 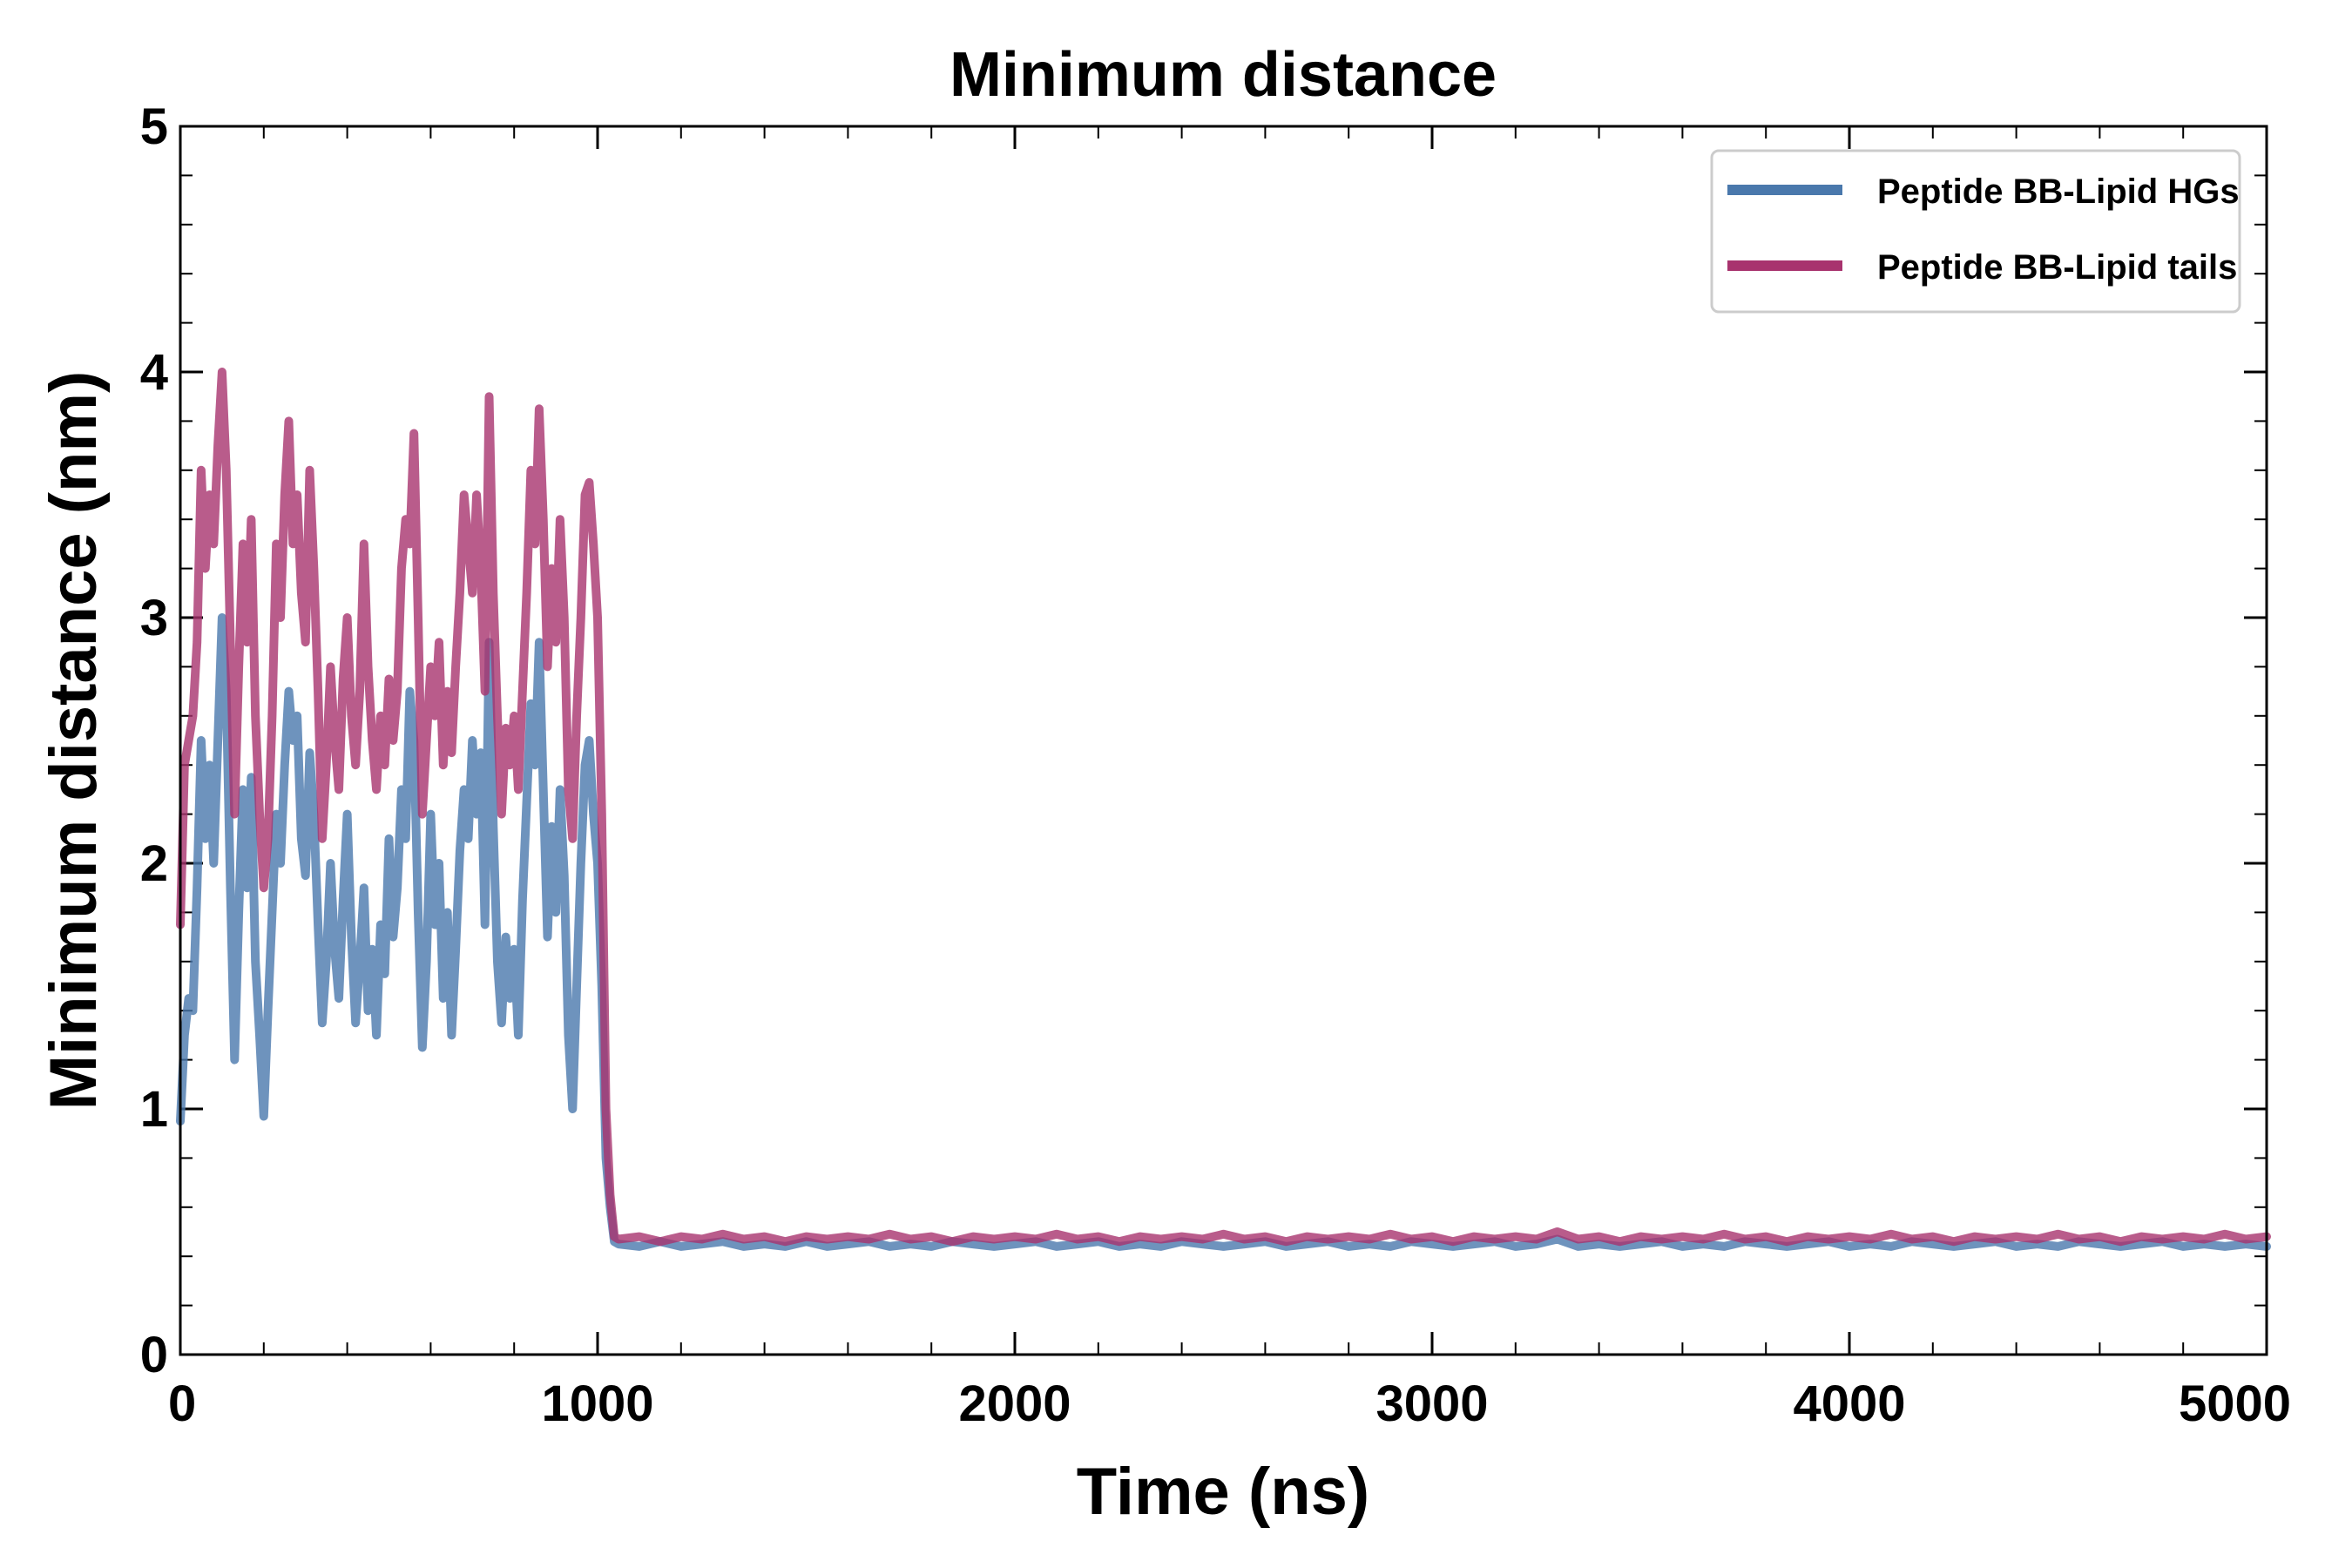 I want to click on x-tick-label: 5000, so click(x=2235, y=1403).